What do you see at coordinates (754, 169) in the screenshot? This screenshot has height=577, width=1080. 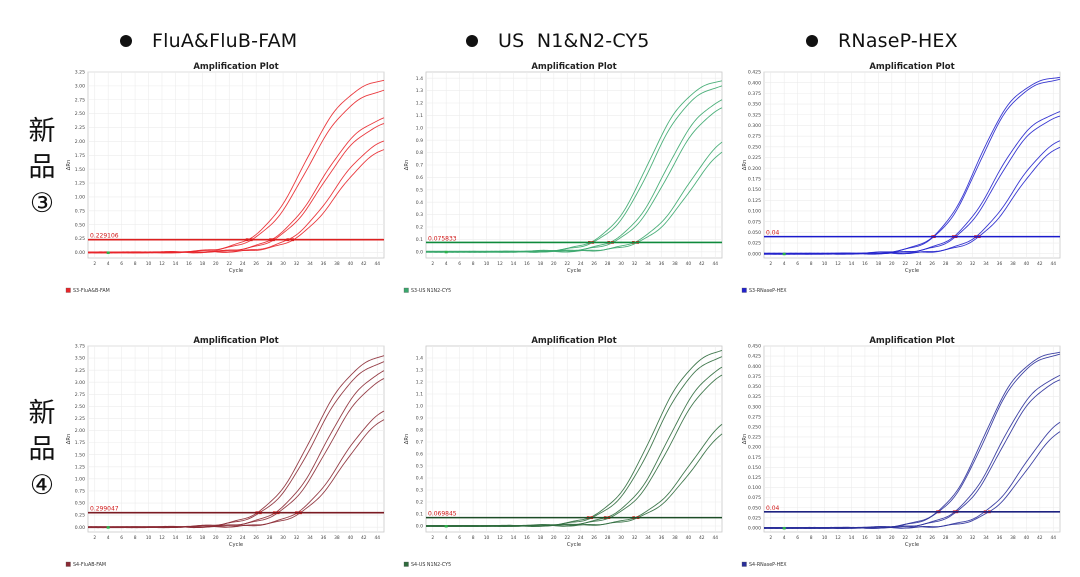 I see `y-tick-label: 0.200` at bounding box center [754, 169].